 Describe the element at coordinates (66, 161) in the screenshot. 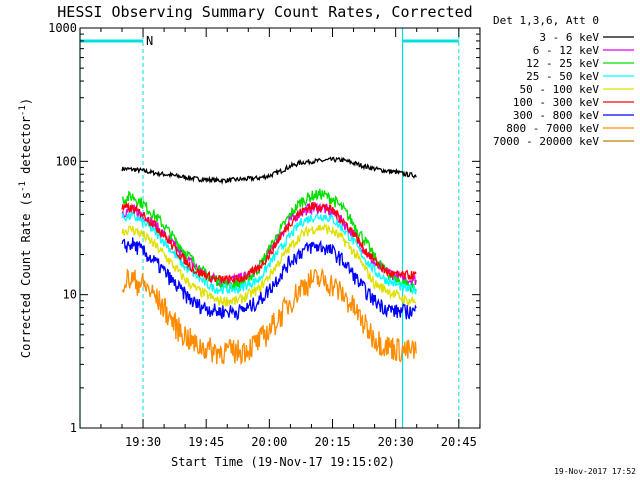

I see `y-tick-label: 100` at that location.